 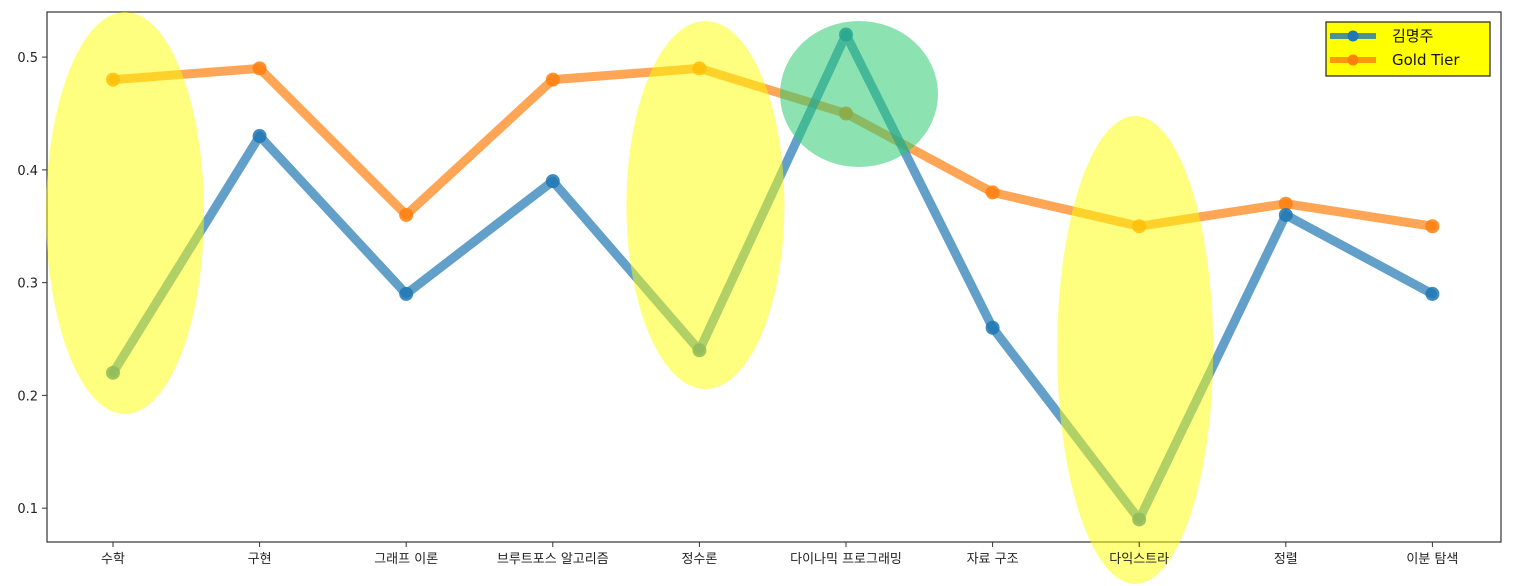 I want to click on y-tick-label: 0.4, so click(x=27, y=171).